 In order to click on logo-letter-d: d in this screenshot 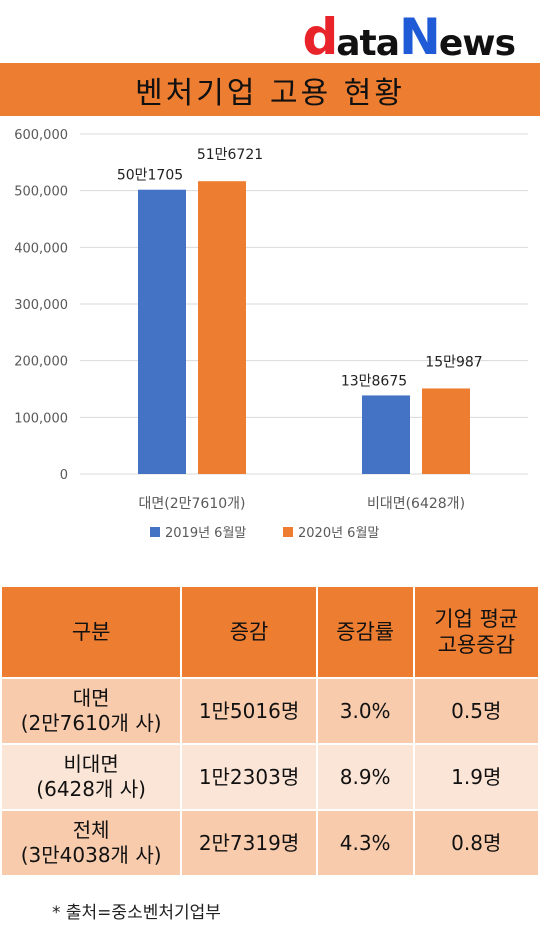, I will do `click(320, 37)`.